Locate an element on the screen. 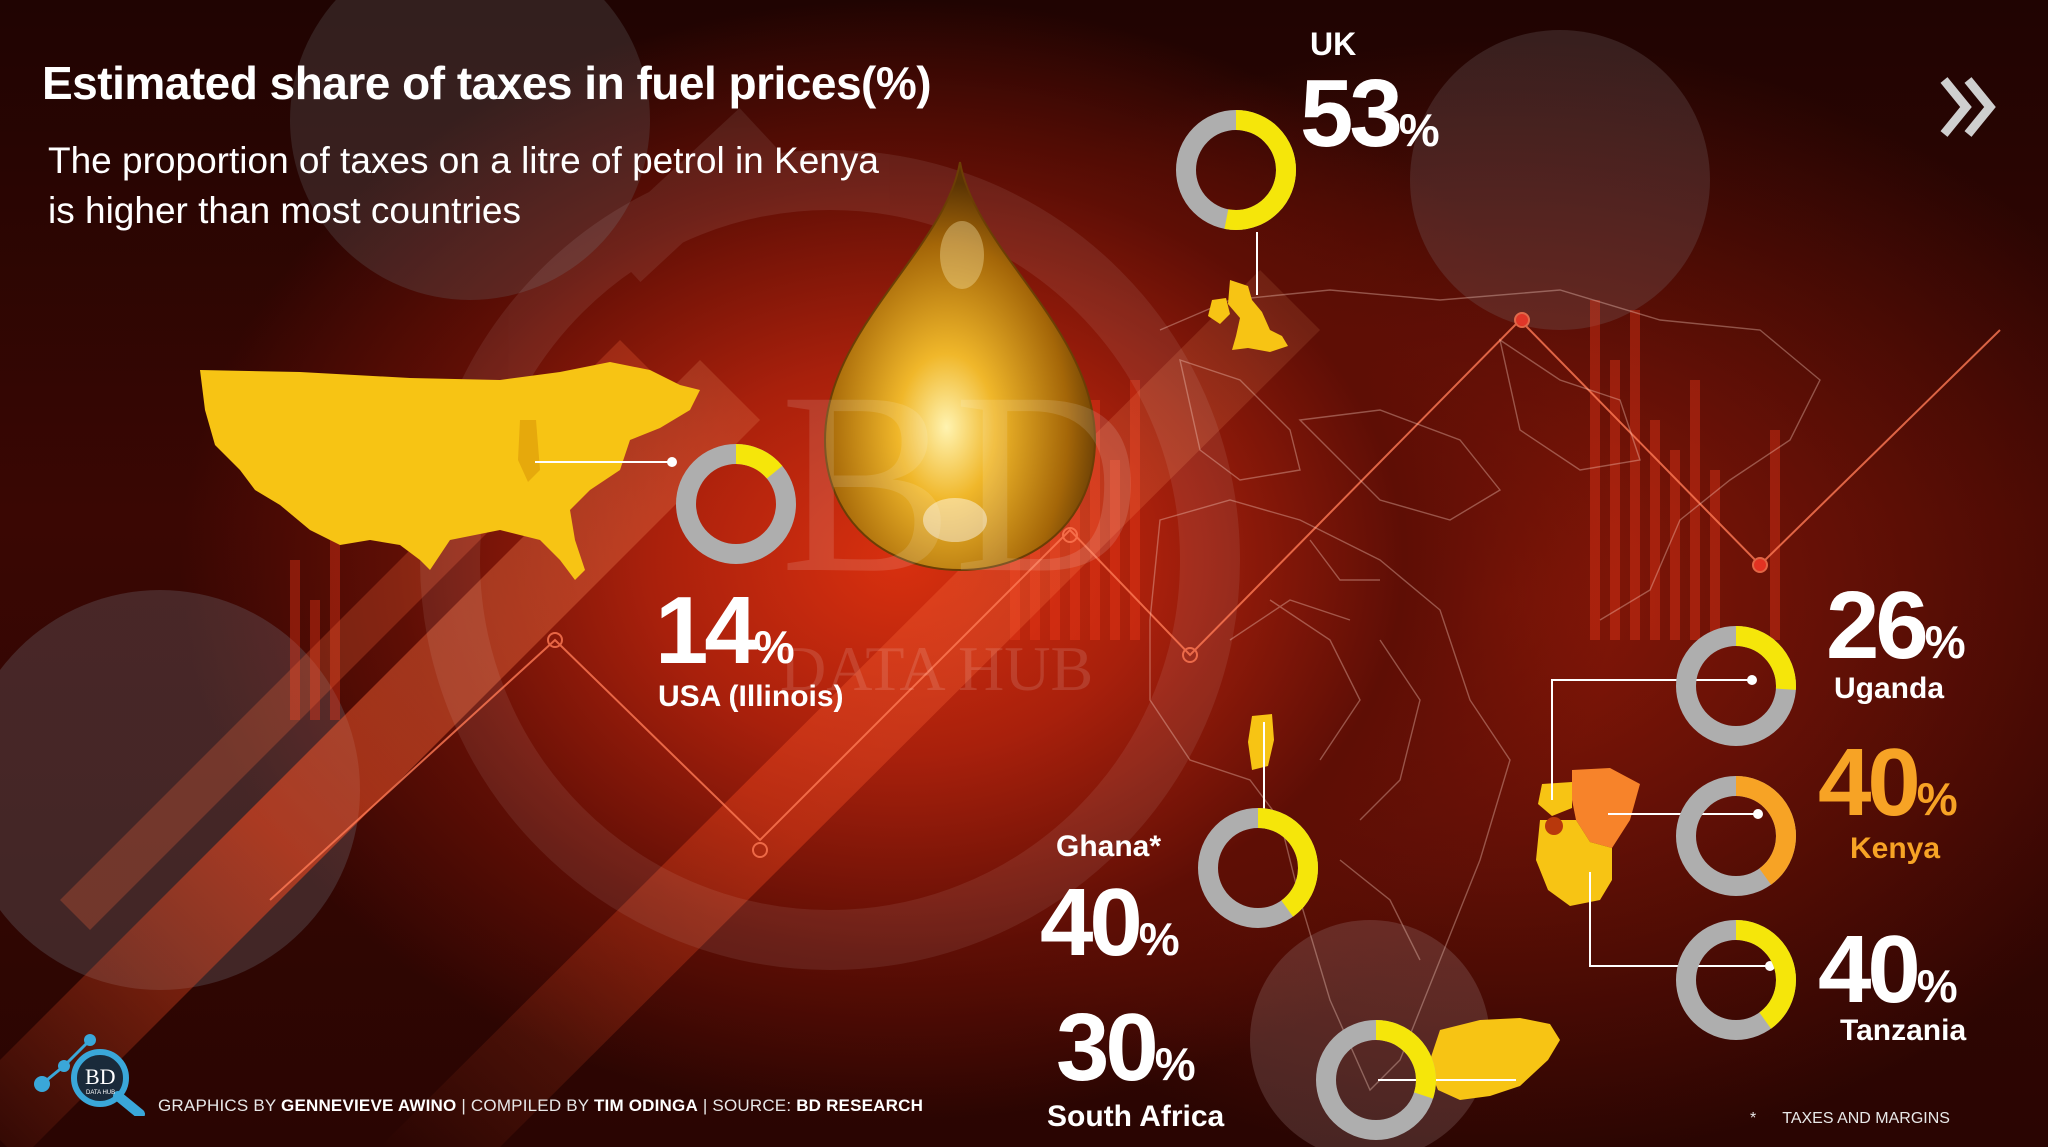 The image size is (2048, 1147). watermark-subtext: DATA HUB is located at coordinates (936, 668).